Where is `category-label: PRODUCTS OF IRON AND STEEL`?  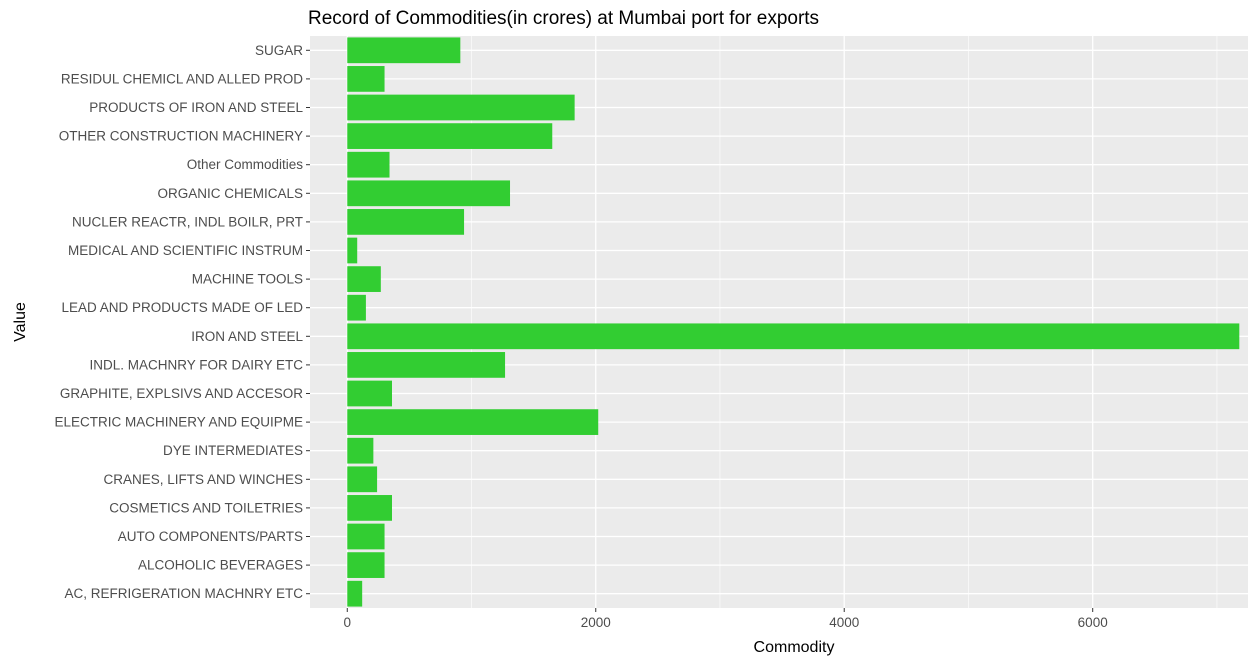 category-label: PRODUCTS OF IRON AND STEEL is located at coordinates (196, 107).